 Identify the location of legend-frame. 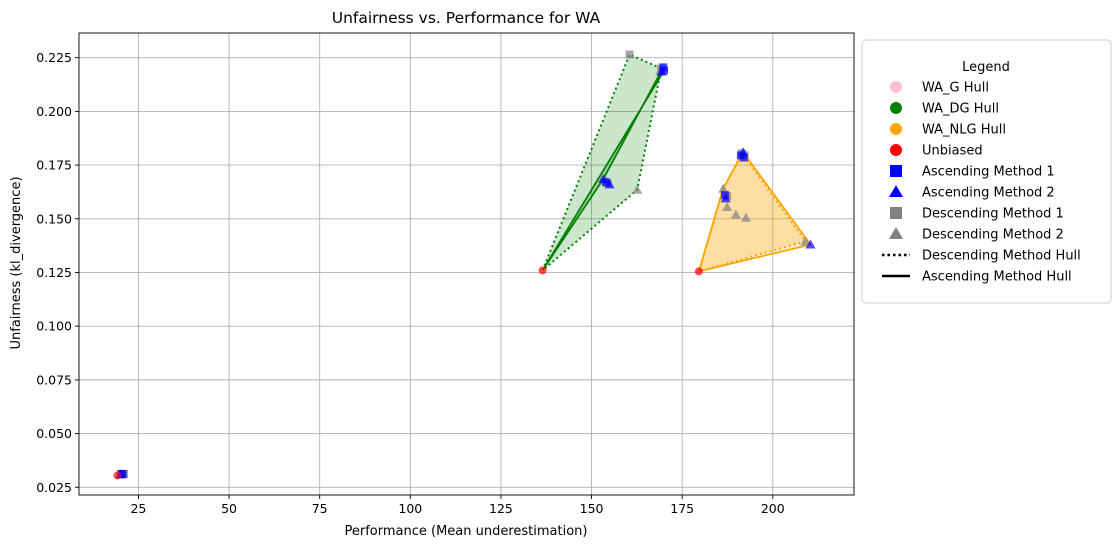
(986, 171).